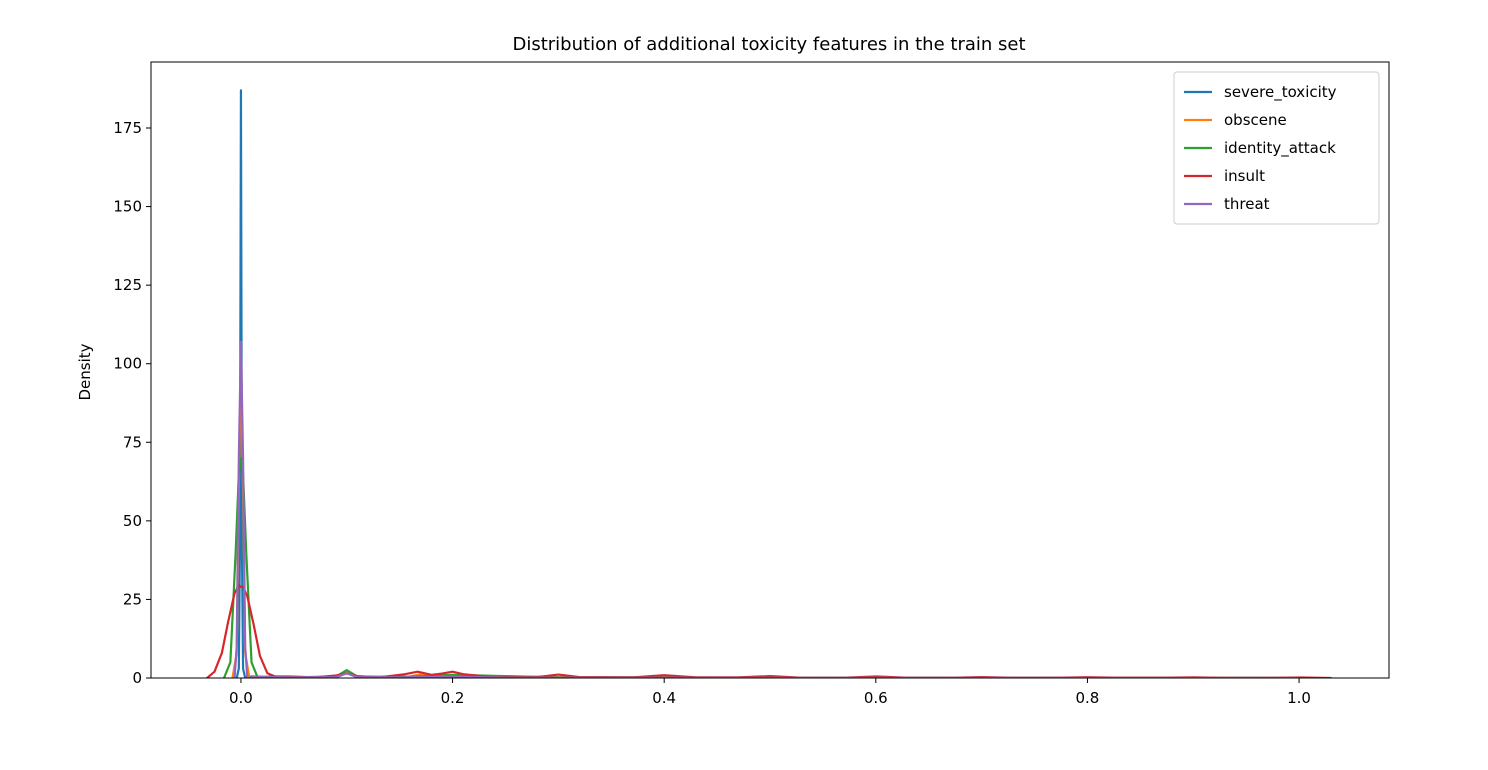  Describe the element at coordinates (664, 698) in the screenshot. I see `x-tick-label: 0.4` at that location.